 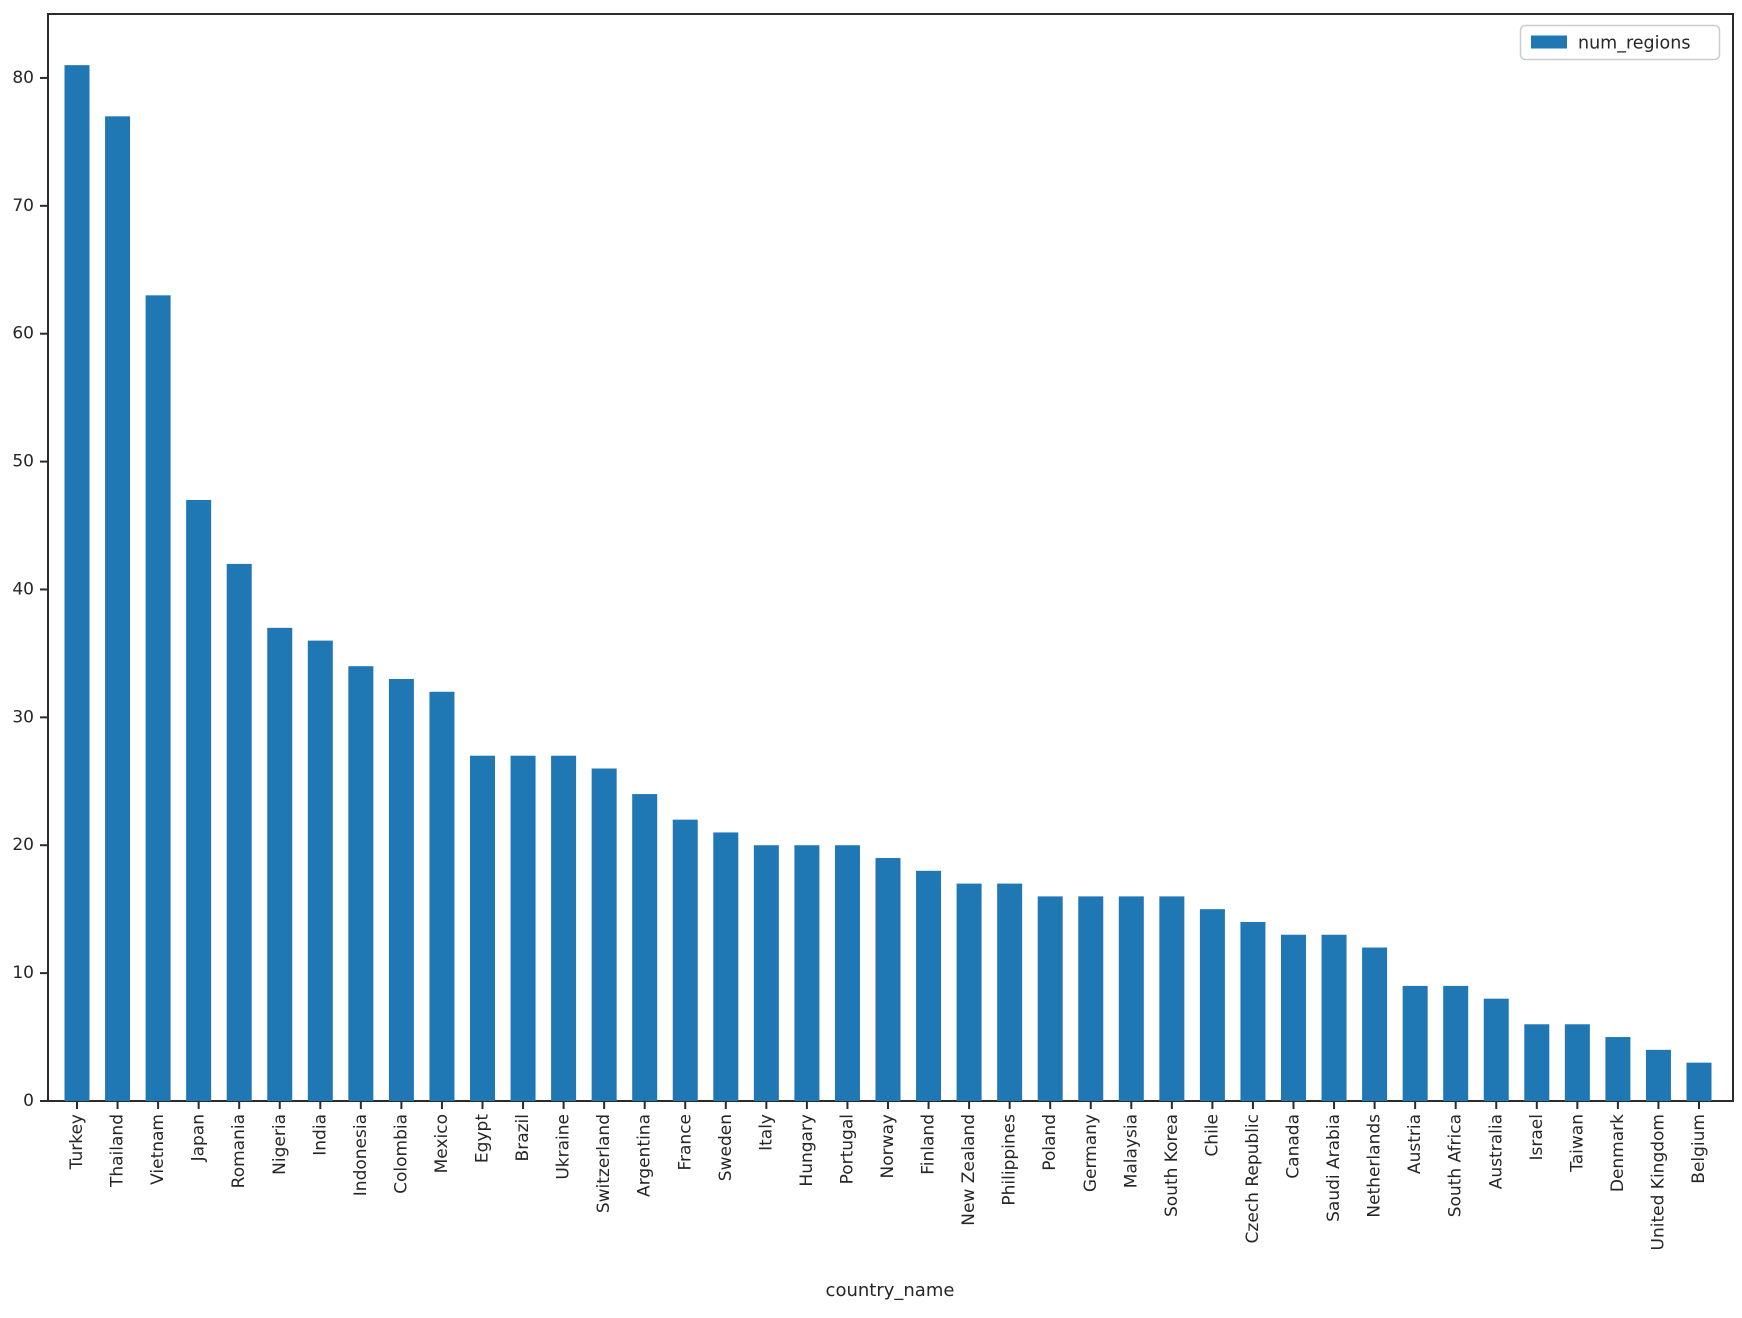 I want to click on x-tick-label: Argentina, so click(x=645, y=1155).